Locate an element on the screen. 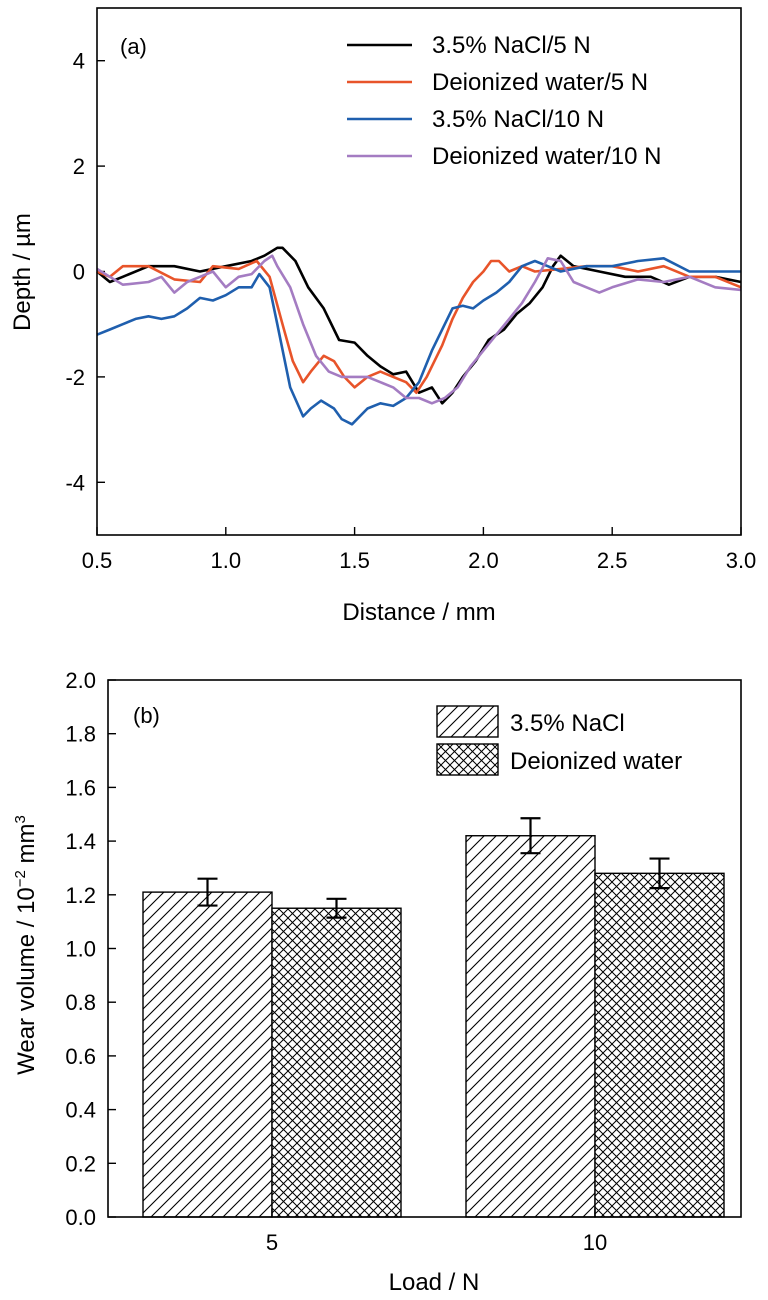  y-tick-label: 0.2 is located at coordinates (80, 1163).